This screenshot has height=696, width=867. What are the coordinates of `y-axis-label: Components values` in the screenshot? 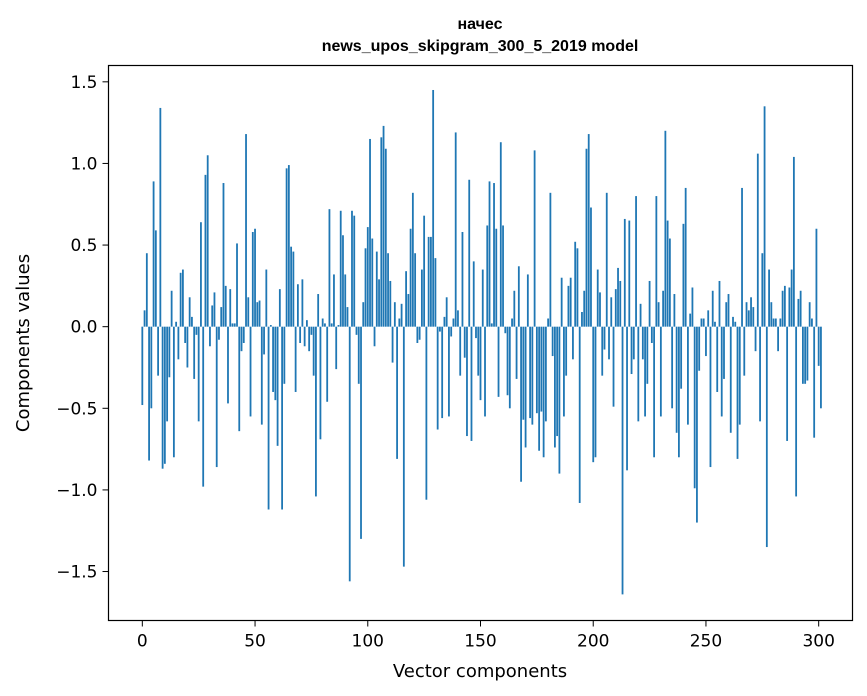 It's located at (23, 343).